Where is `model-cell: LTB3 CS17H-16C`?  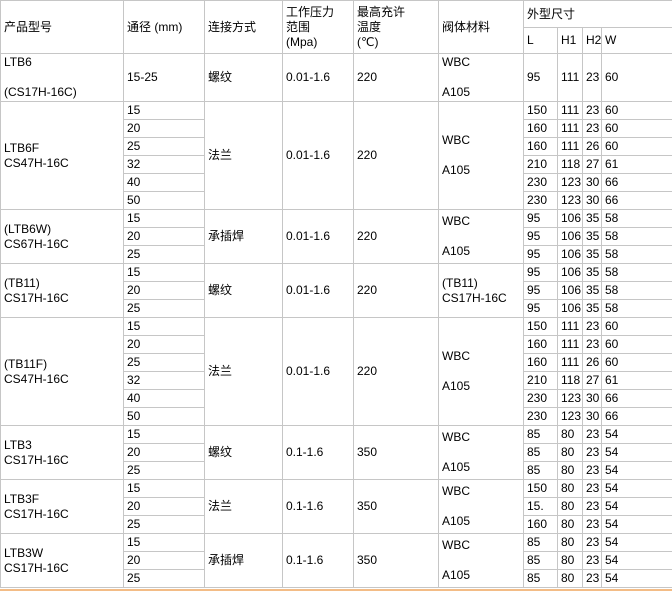 model-cell: LTB3 CS17H-16C is located at coordinates (62, 453).